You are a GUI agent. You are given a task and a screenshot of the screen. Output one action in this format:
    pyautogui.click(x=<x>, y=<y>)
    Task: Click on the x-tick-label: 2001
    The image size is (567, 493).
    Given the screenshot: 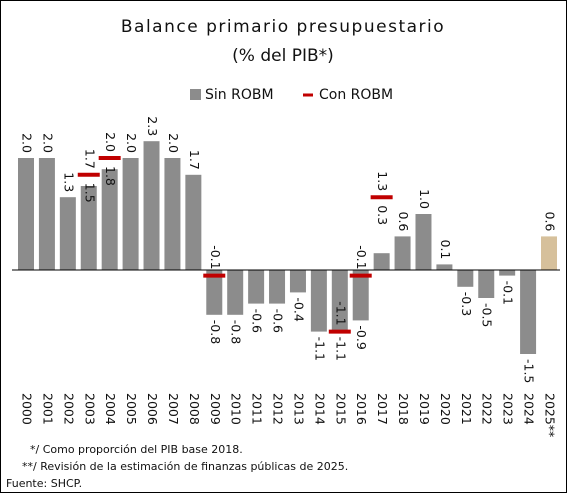 What is the action you would take?
    pyautogui.click(x=47, y=409)
    